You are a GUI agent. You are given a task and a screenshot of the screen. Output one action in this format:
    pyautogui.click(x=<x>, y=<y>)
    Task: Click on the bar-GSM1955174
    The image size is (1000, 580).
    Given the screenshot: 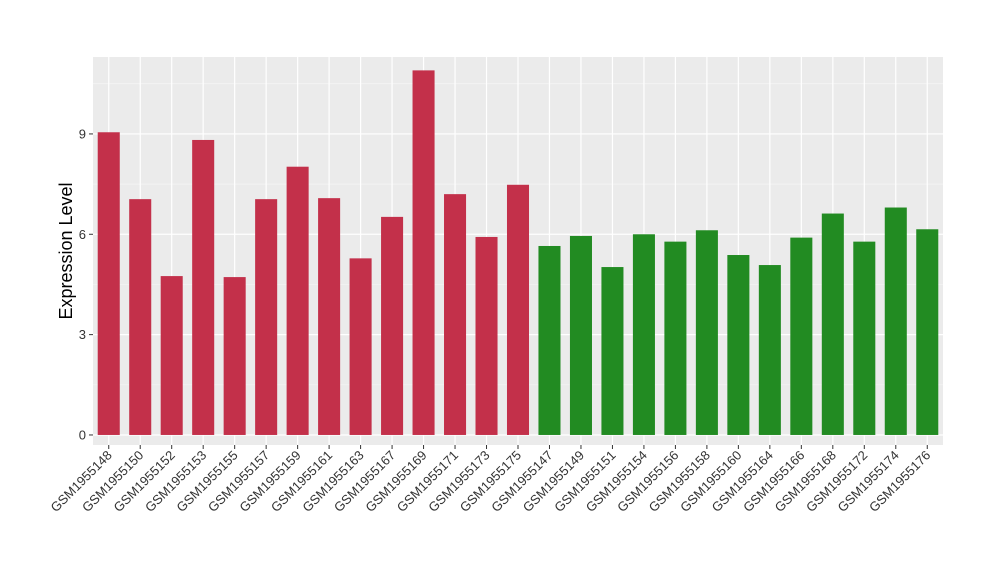 What is the action you would take?
    pyautogui.click(x=895, y=321)
    